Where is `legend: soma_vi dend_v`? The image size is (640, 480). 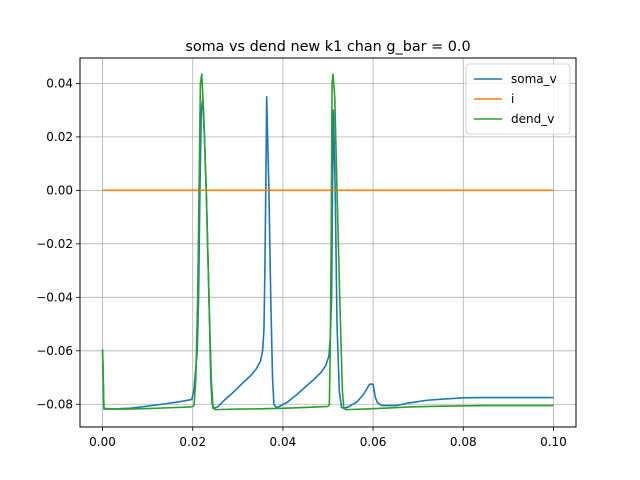
legend: soma_vi dend_v is located at coordinates (518, 99).